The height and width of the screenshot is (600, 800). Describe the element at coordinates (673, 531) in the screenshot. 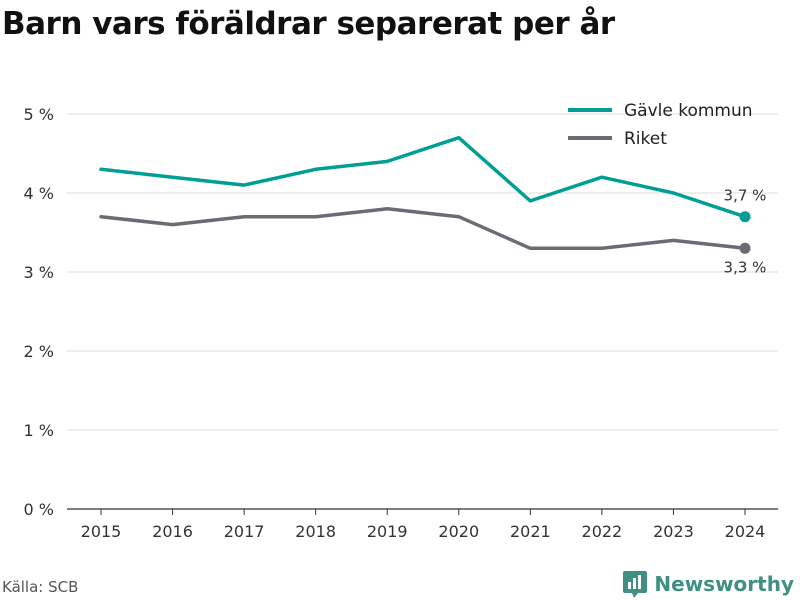

I see `x-tick-label: 2023` at that location.